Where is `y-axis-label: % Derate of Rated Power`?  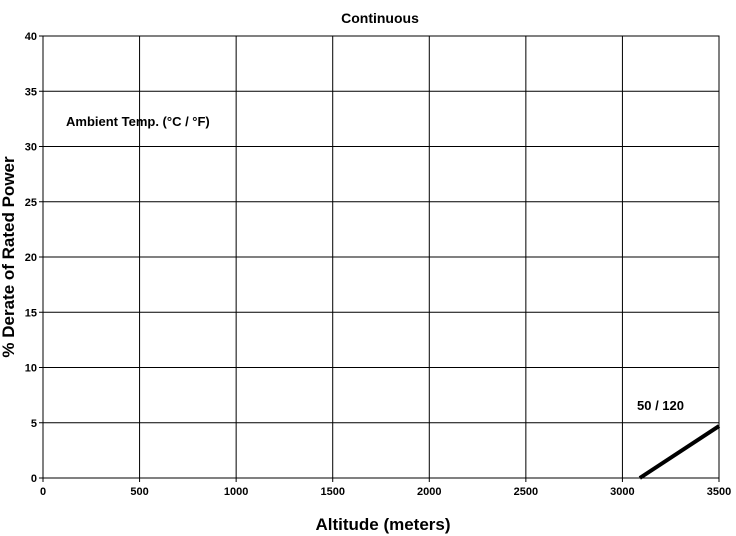 y-axis-label: % Derate of Rated Power is located at coordinates (9, 257).